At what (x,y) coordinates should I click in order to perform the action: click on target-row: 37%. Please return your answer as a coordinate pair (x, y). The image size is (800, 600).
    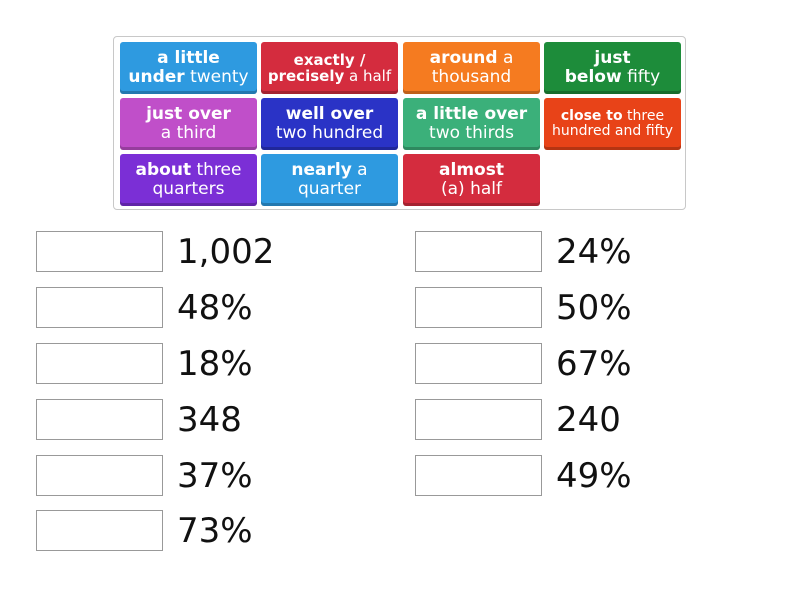
    Looking at the image, I should click on (144, 475).